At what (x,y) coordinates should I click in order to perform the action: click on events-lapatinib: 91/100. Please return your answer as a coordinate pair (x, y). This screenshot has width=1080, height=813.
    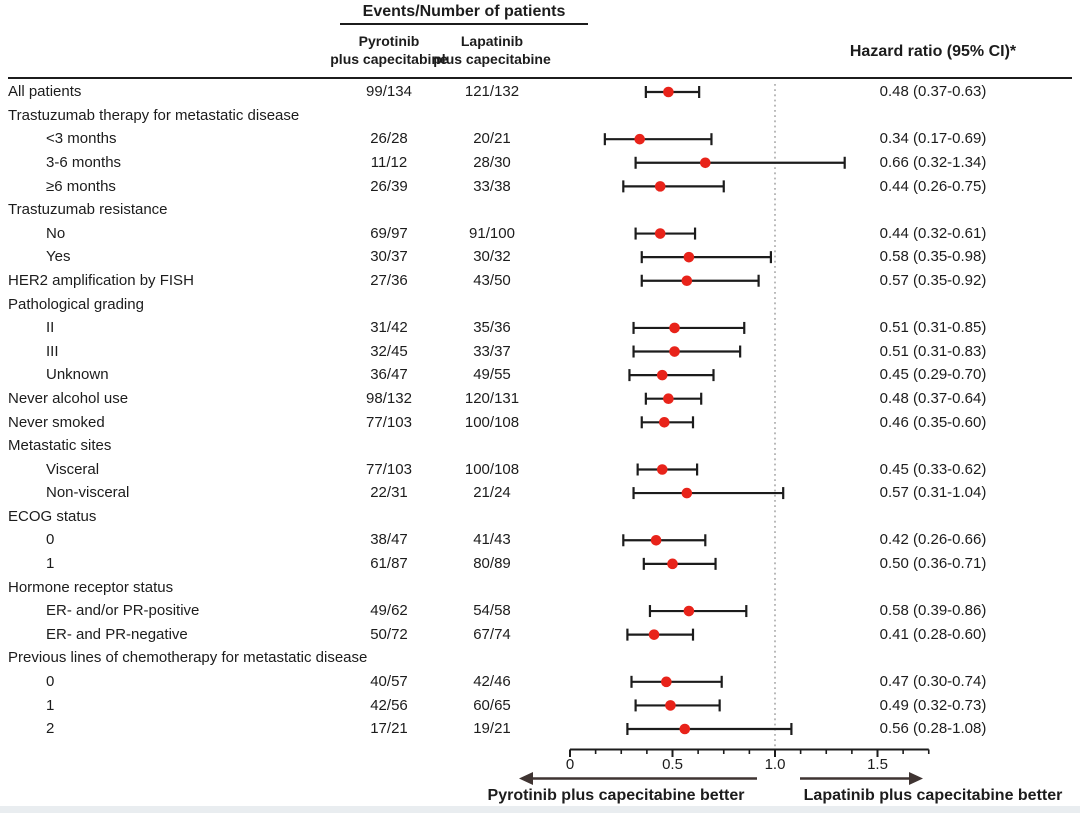
    Looking at the image, I should click on (492, 233).